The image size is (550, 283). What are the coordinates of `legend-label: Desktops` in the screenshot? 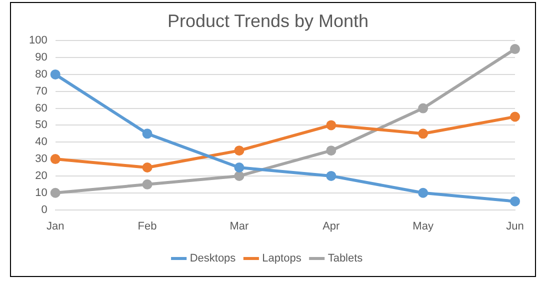 It's located at (213, 258).